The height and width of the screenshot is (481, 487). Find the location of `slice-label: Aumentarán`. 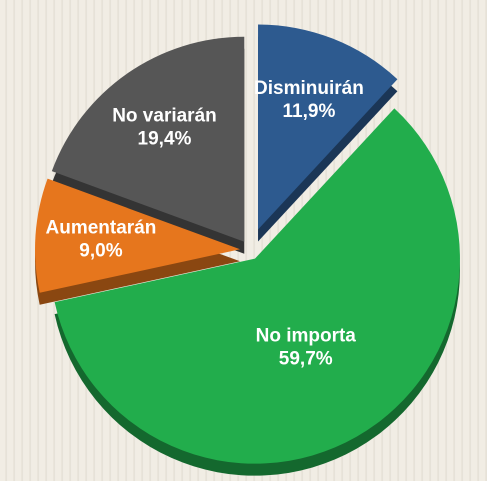

slice-label: Aumentarán is located at coordinates (101, 228).